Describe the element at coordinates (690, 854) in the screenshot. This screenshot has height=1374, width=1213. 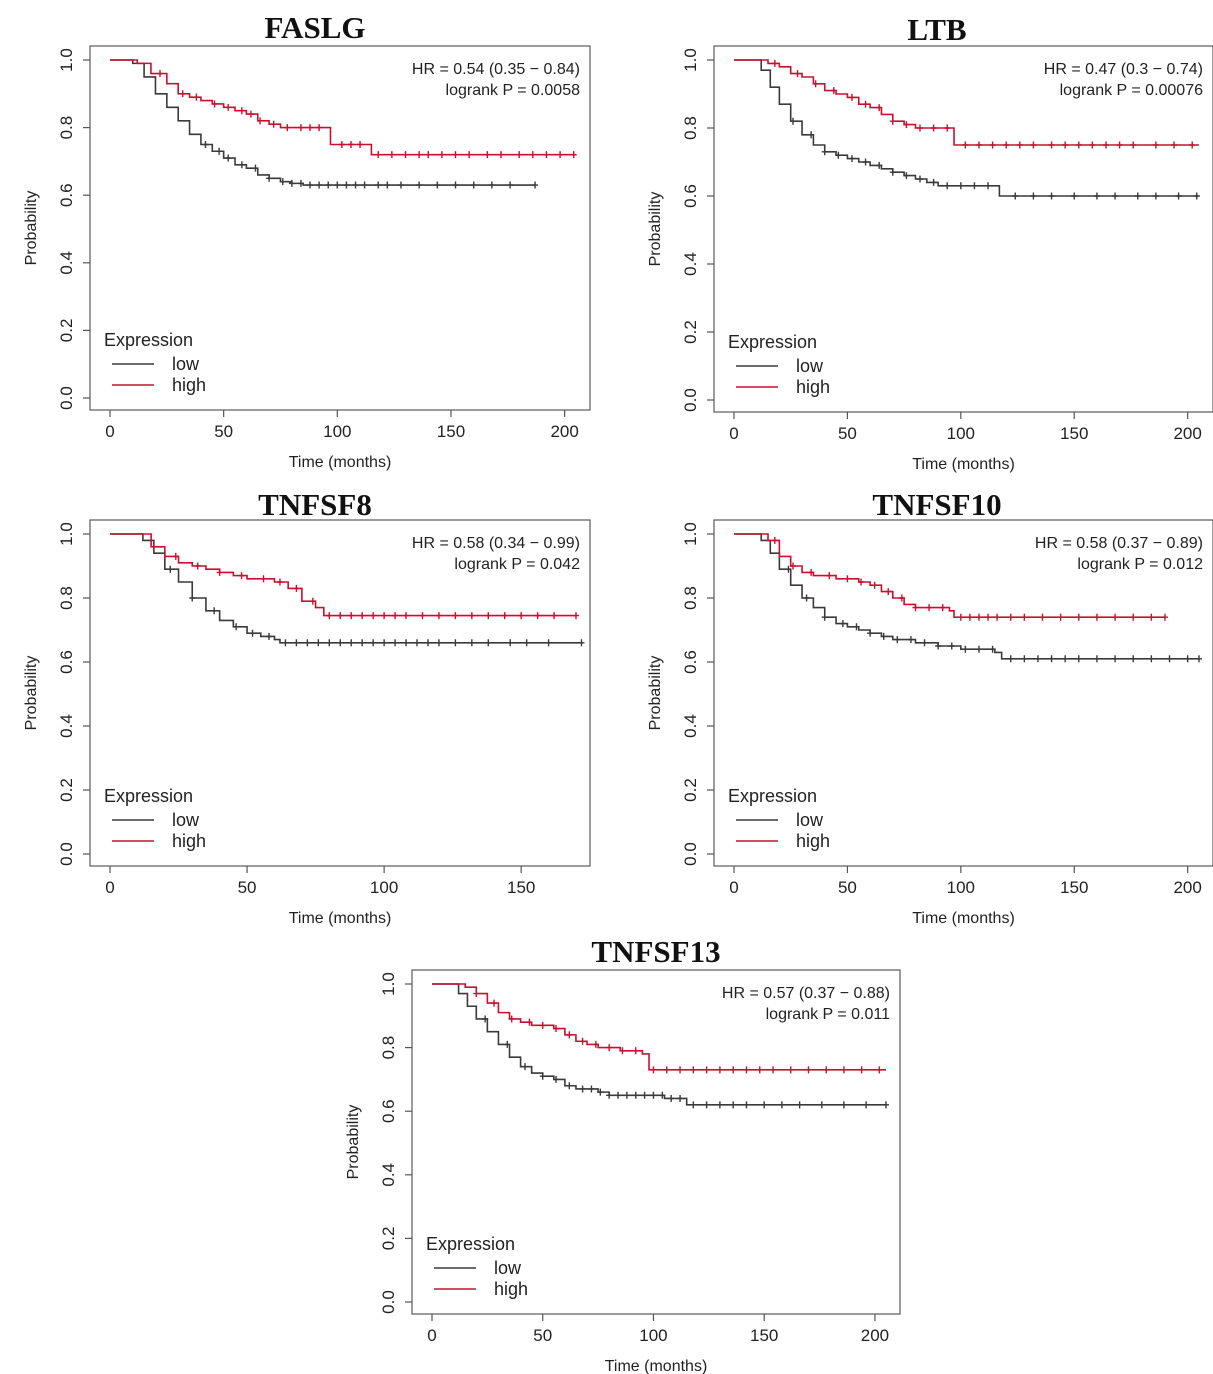
I see `y-tick-label: 0.0` at that location.